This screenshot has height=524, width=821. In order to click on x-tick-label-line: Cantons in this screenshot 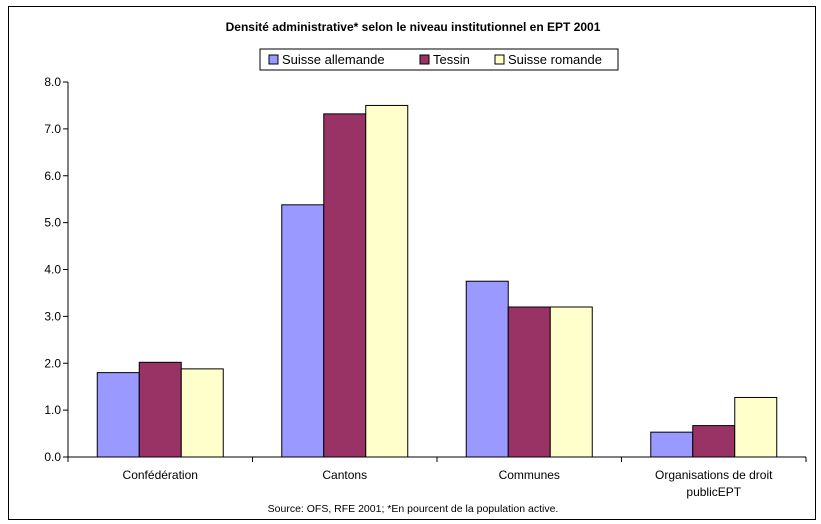, I will do `click(344, 475)`.